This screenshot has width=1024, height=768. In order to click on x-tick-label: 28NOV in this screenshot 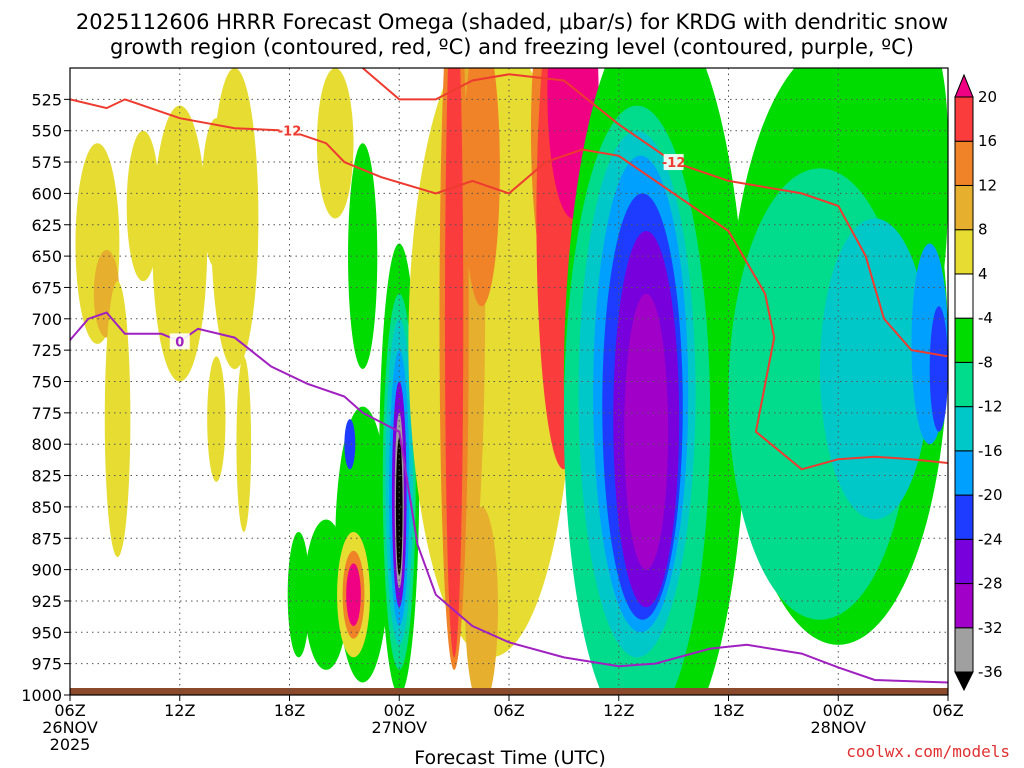, I will do `click(838, 727)`.